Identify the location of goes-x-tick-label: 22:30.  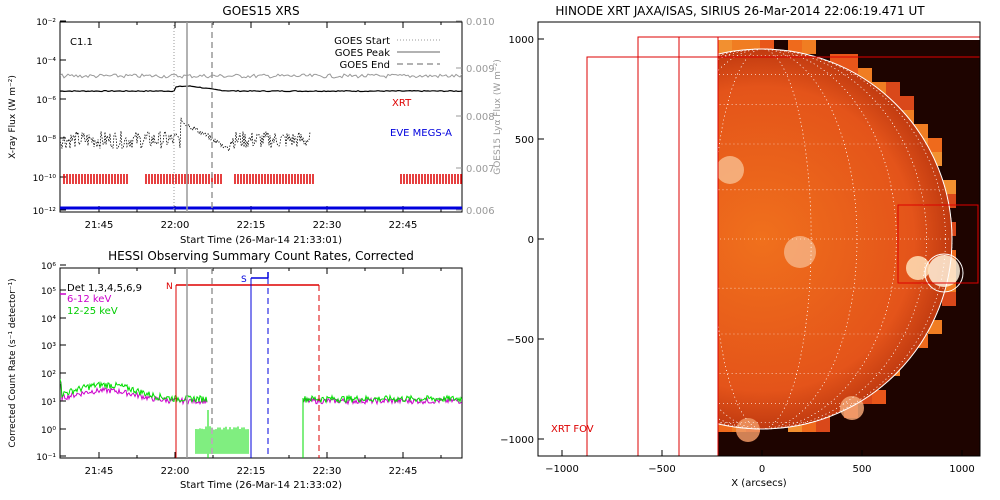
(327, 225).